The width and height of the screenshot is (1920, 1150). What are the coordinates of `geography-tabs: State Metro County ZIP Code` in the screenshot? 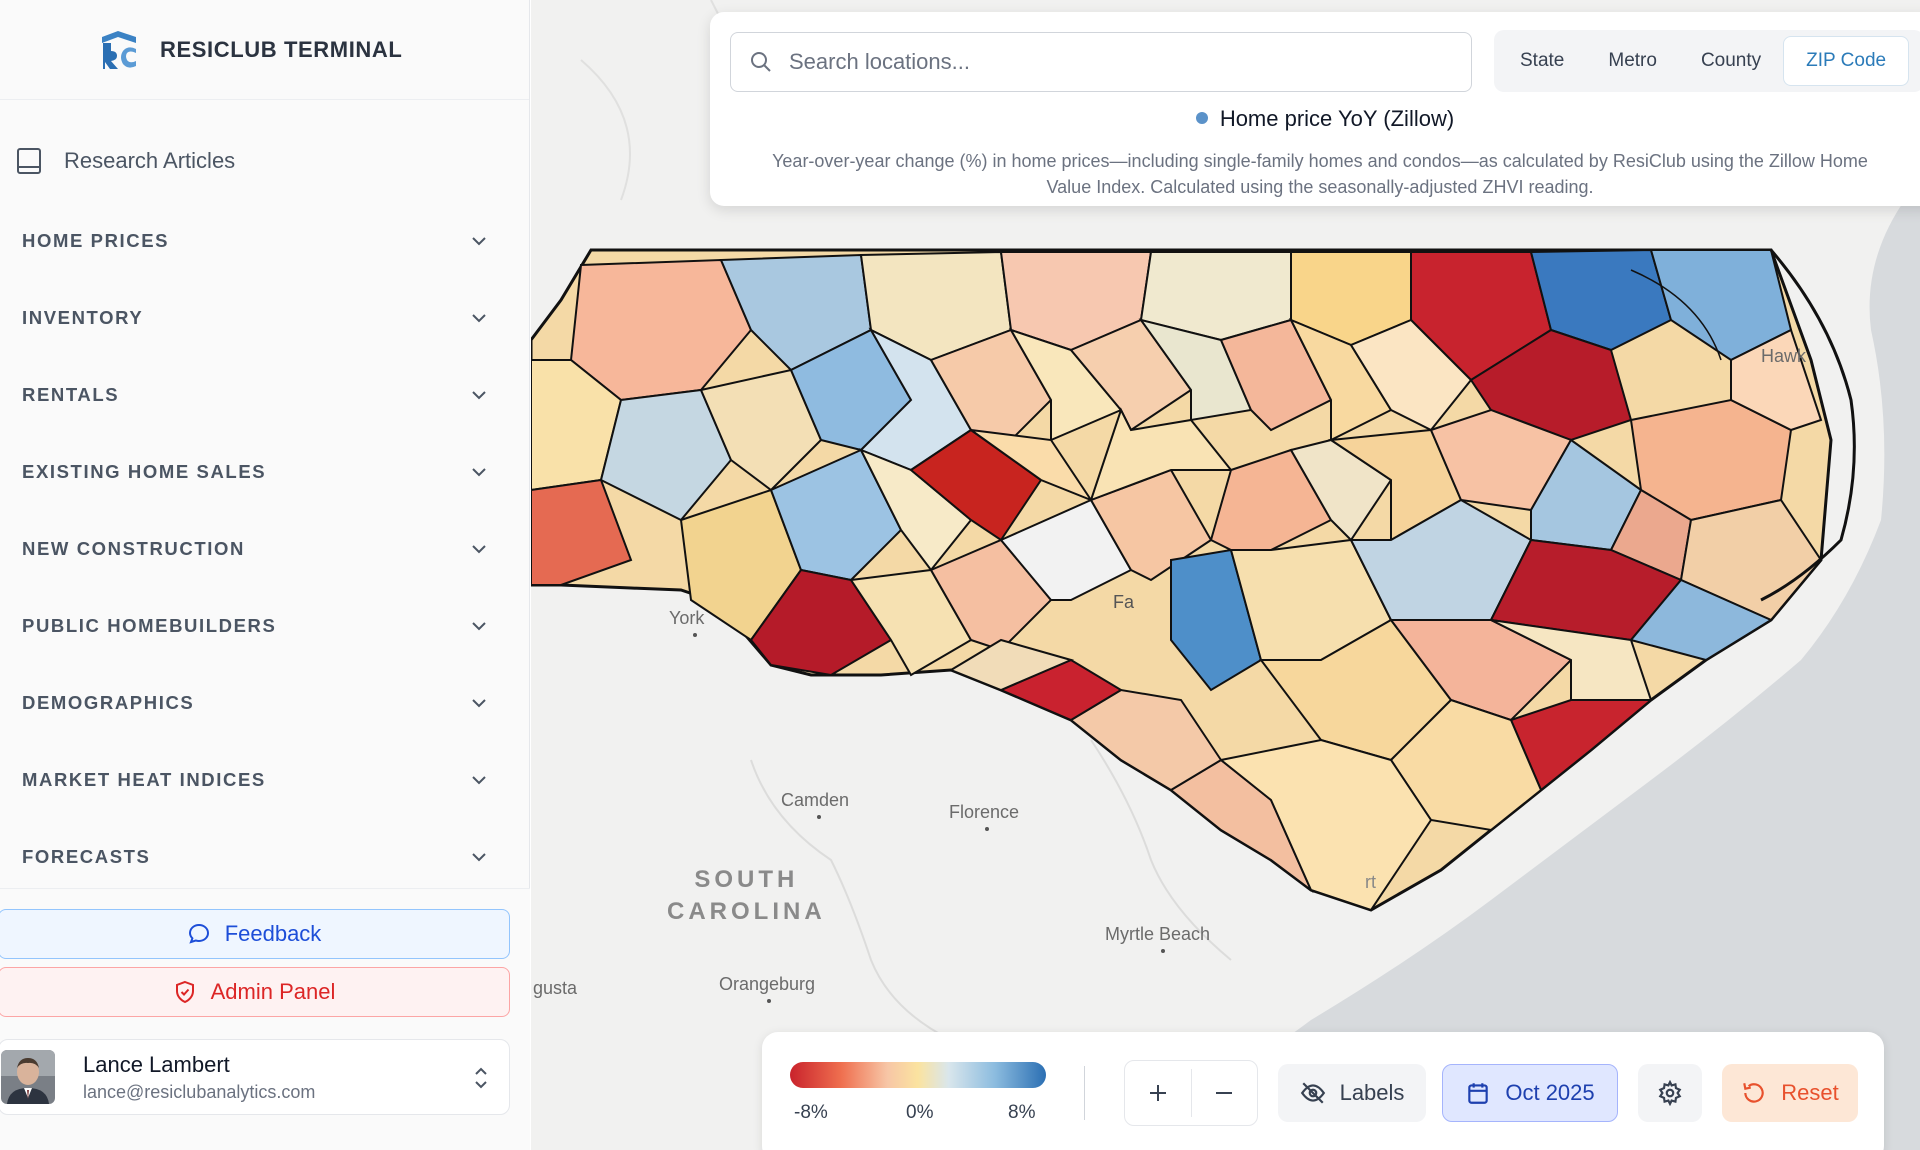 It's located at (1707, 61).